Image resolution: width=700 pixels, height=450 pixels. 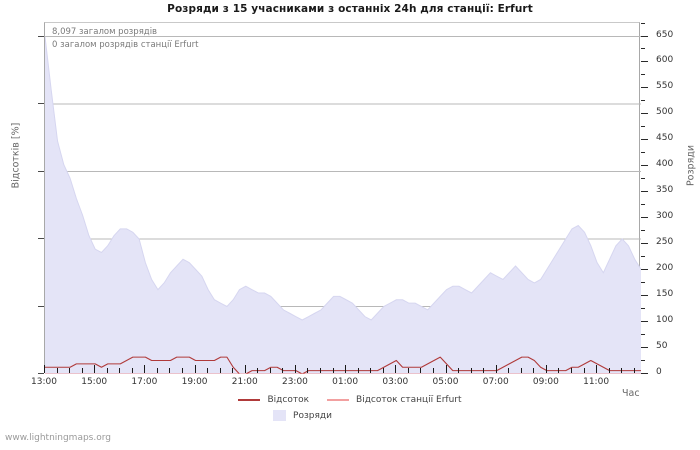 What do you see at coordinates (665, 320) in the screenshot?
I see `y-right-tick-label: 100` at bounding box center [665, 320].